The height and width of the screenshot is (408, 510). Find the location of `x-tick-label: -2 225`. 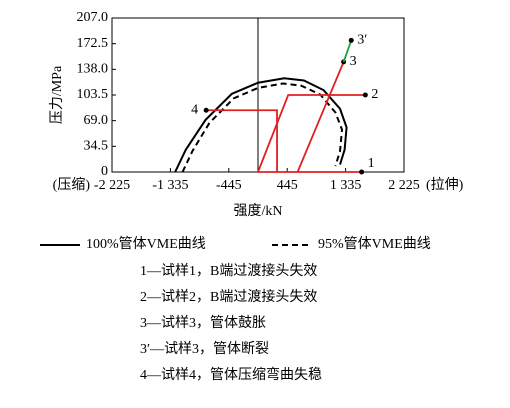

x-tick-label: -2 225 is located at coordinates (112, 185).